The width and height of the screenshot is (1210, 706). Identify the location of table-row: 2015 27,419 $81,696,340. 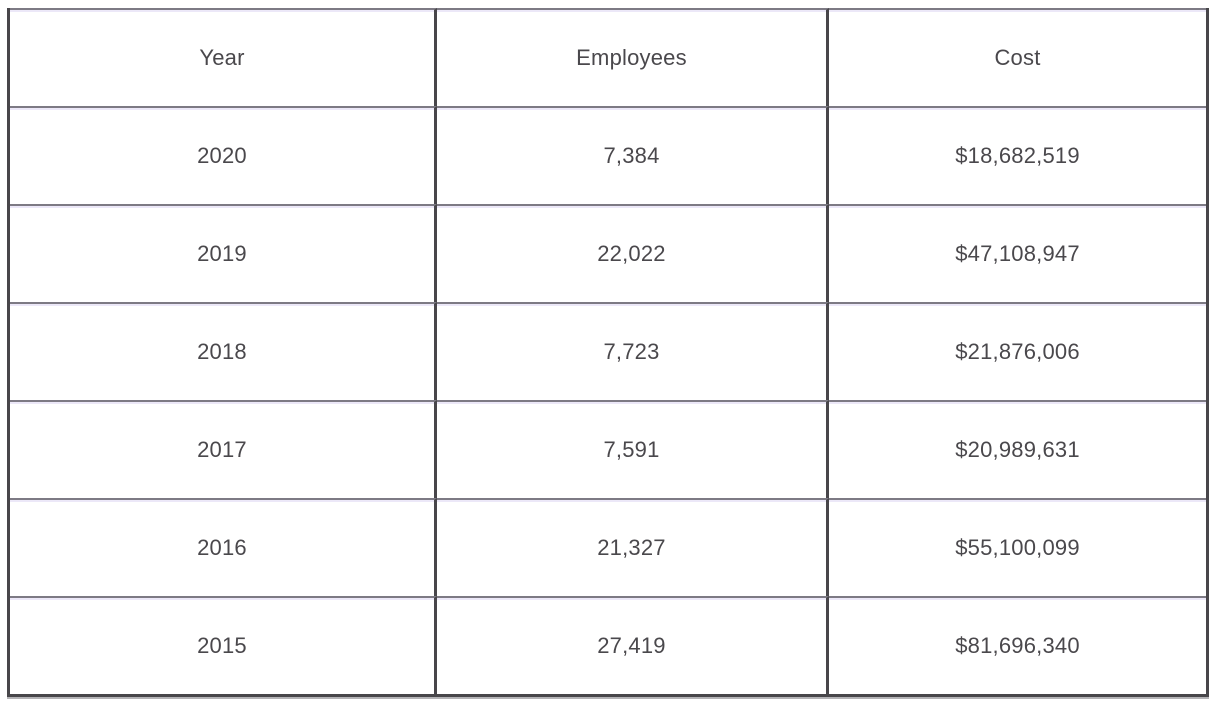
(608, 645).